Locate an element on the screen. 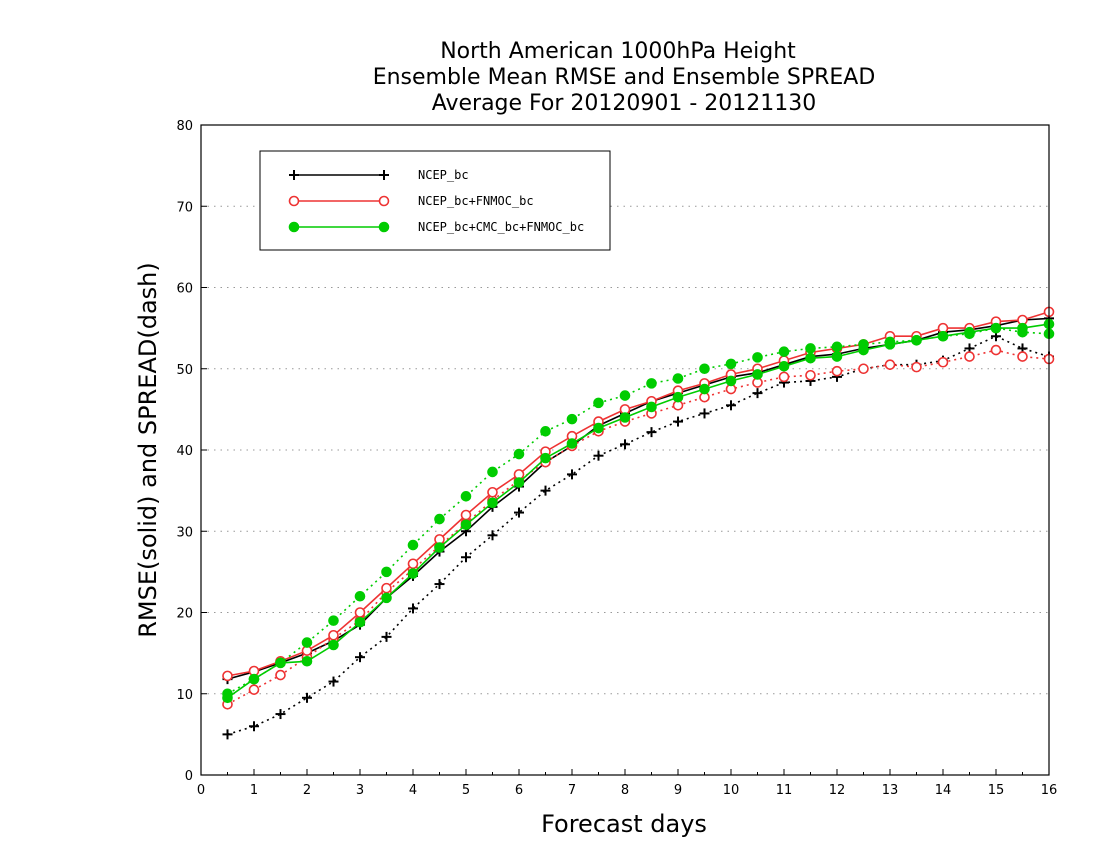 The width and height of the screenshot is (1100, 850). x-tick-label: 11 is located at coordinates (784, 790).